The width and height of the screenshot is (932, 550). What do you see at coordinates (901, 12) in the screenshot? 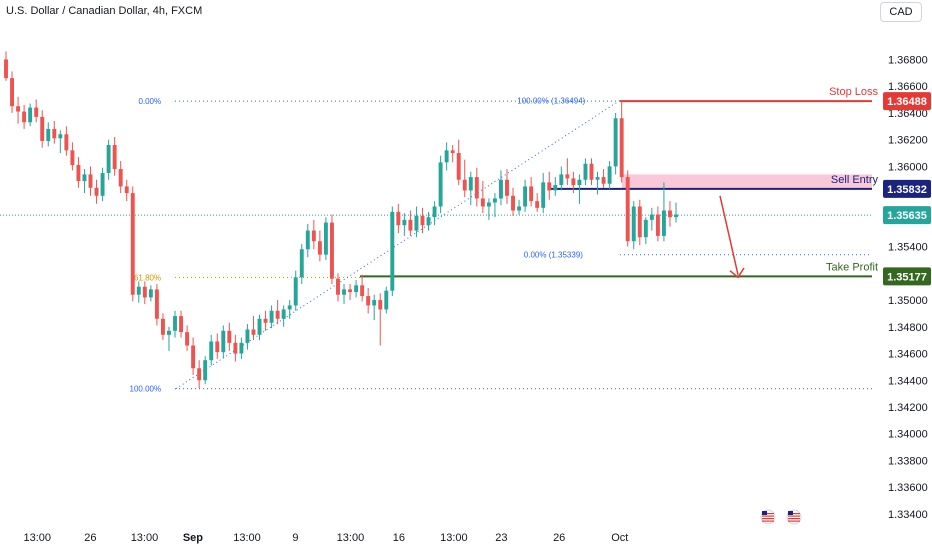
I see `currency-button: CAD` at bounding box center [901, 12].